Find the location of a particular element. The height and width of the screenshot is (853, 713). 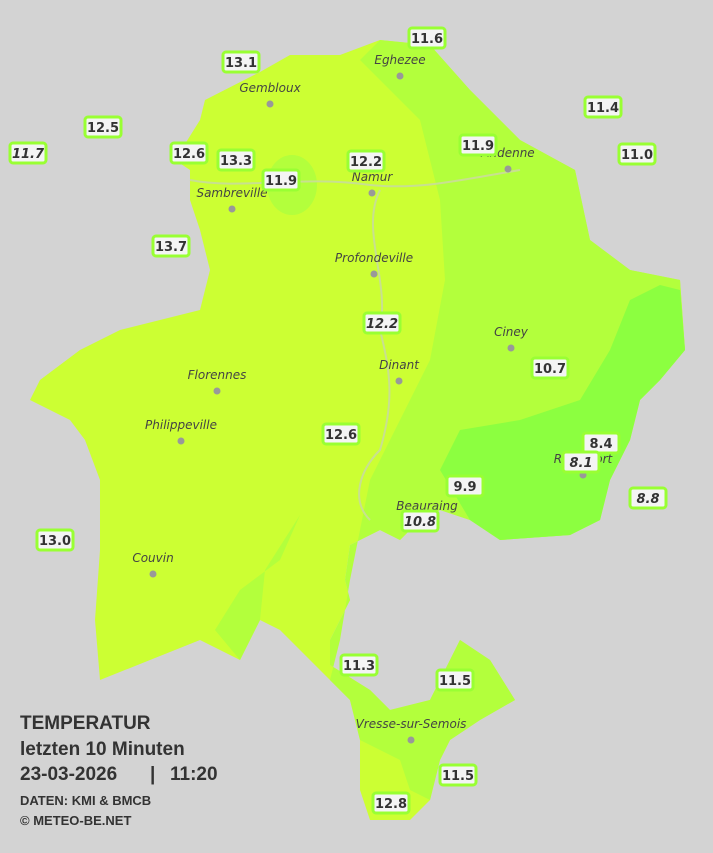

station-value: 11.4 is located at coordinates (603, 108).